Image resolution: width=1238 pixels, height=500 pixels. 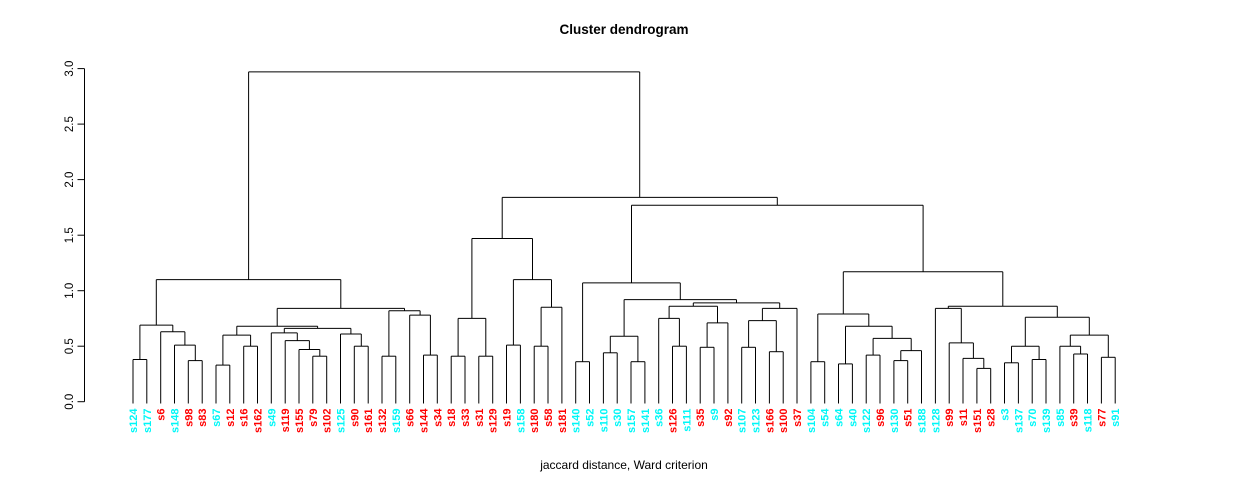 I want to click on leaf-label-s132: s132, so click(x=383, y=421).